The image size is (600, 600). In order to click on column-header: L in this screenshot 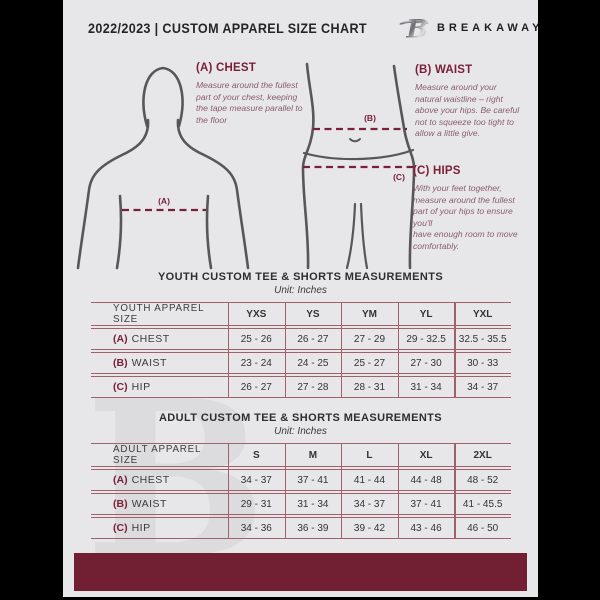, I will do `click(369, 455)`.